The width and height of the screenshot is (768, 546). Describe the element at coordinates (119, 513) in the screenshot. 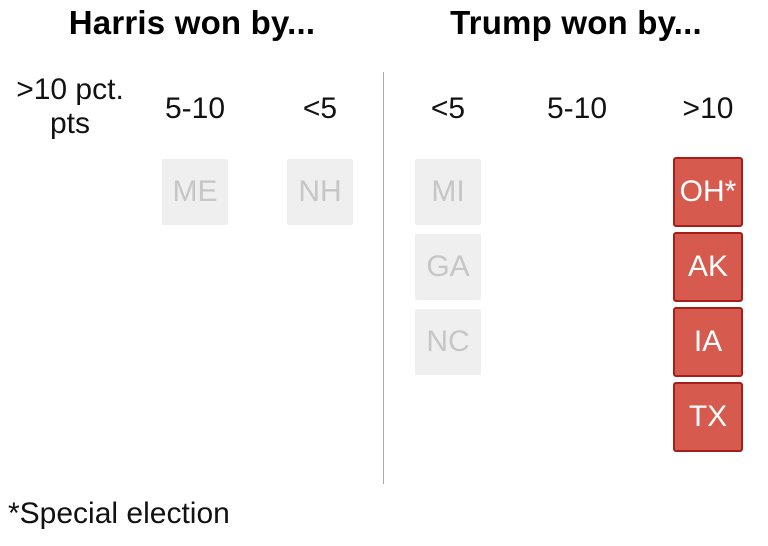

I see `footnote: *Special election` at that location.